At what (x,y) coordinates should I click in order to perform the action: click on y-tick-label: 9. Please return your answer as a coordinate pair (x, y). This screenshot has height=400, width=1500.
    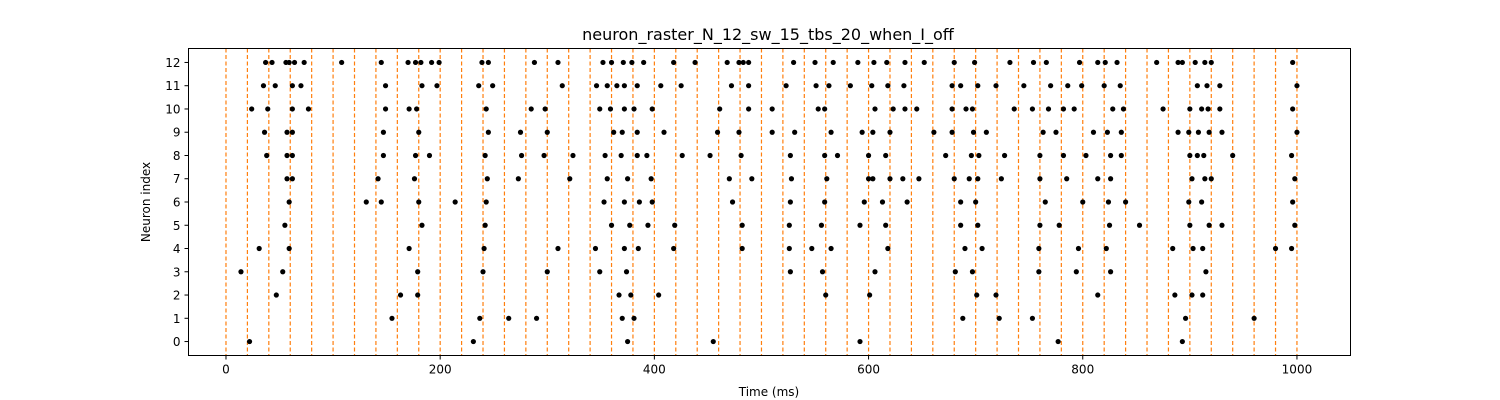
    Looking at the image, I should click on (177, 133).